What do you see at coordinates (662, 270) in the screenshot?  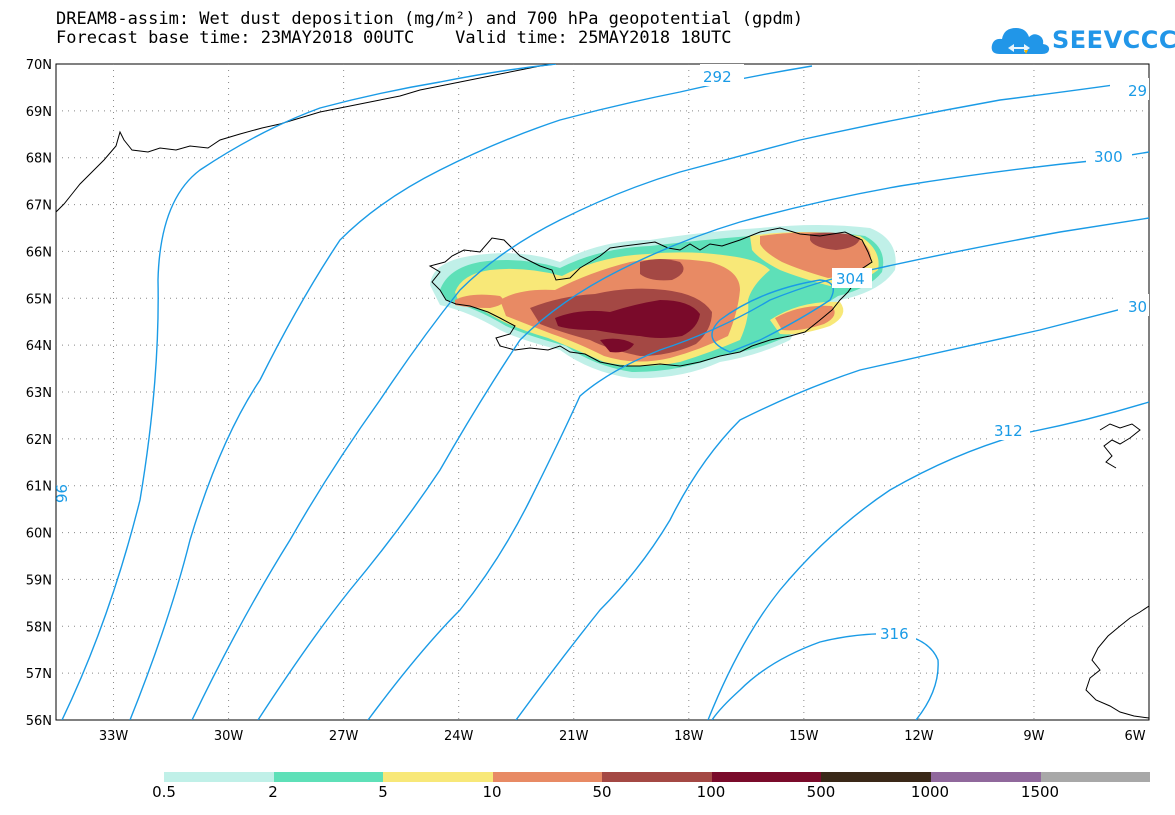 I see `deposition-50b` at bounding box center [662, 270].